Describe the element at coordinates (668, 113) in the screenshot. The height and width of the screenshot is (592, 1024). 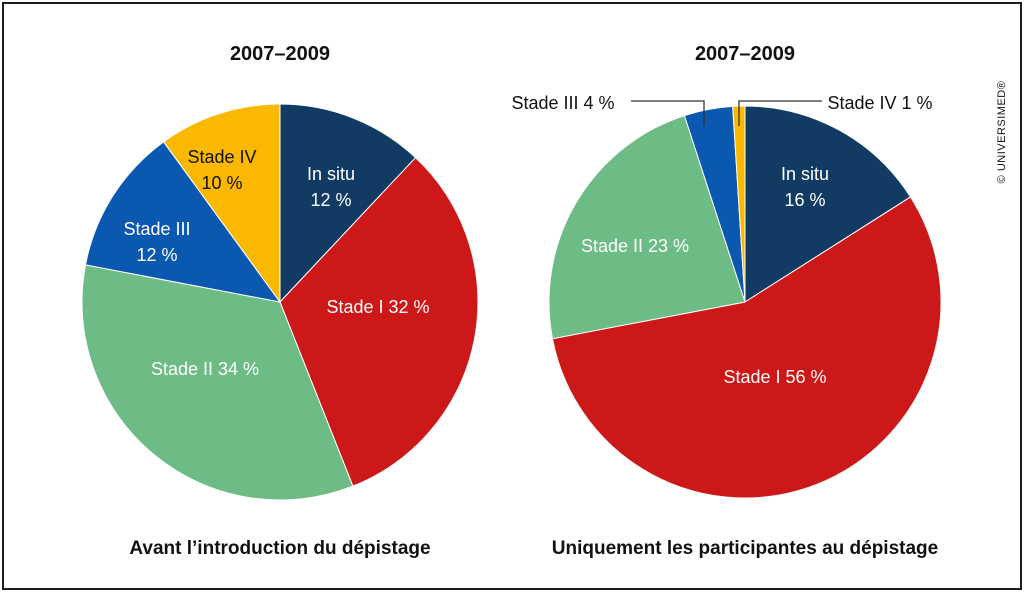
I see `chart-2-leader-stade-iii` at that location.